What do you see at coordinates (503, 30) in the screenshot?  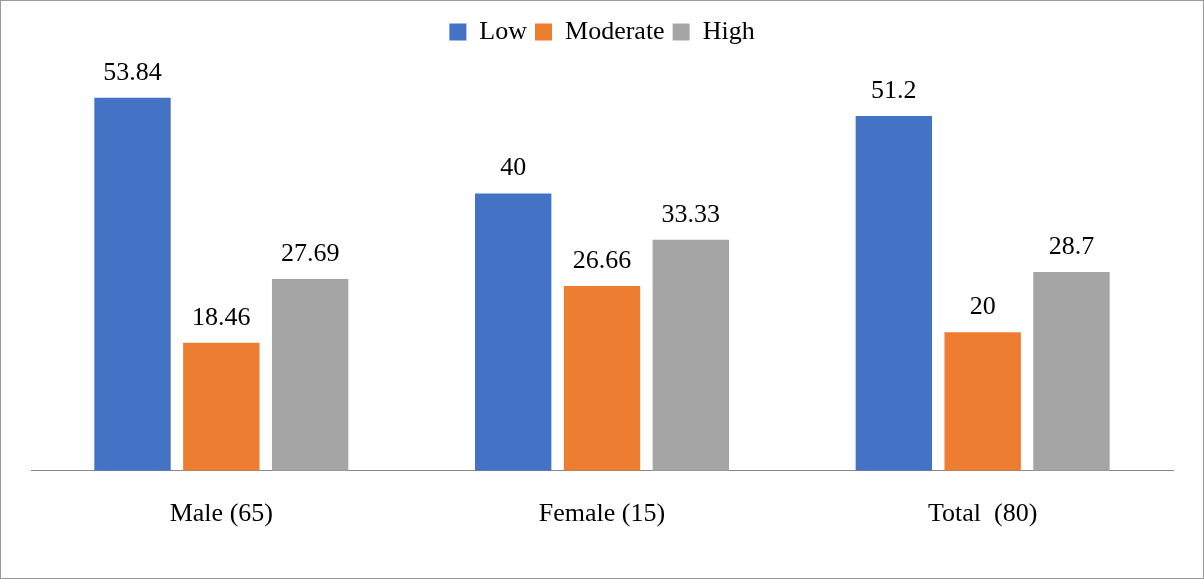 I see `legend-label: Low` at bounding box center [503, 30].